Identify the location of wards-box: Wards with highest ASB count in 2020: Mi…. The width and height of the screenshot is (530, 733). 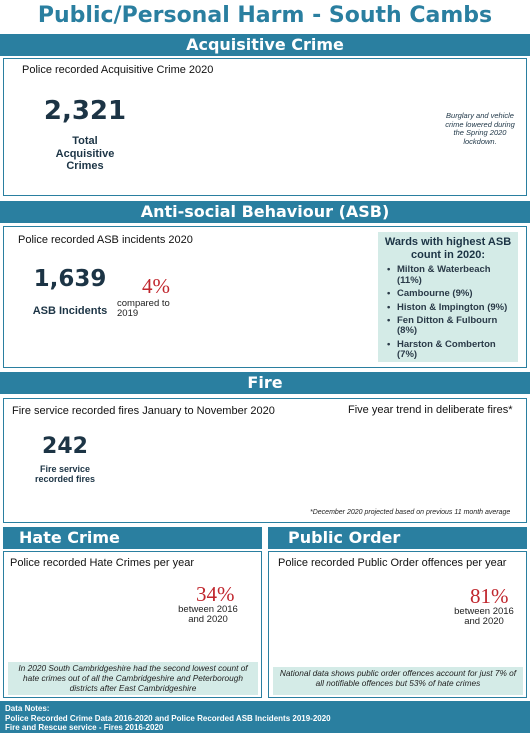
(448, 297).